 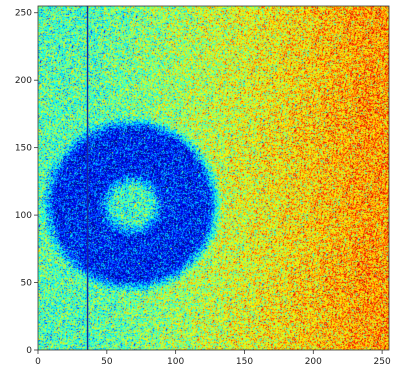 I want to click on x-tick-label: 200, so click(x=313, y=362).